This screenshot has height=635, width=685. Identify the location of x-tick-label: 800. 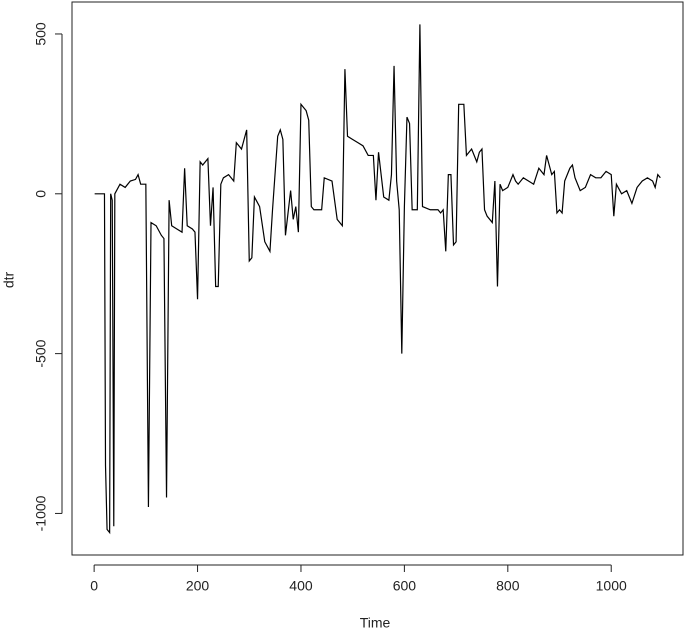
(508, 586).